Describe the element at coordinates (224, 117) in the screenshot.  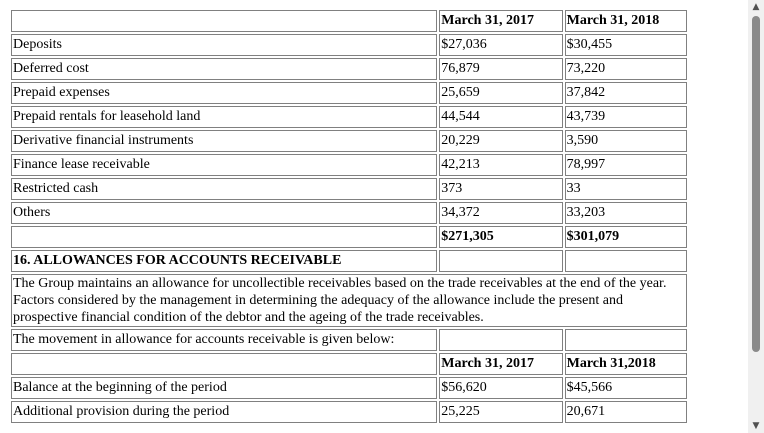
I see `row-label: Prepaid rentals for leasehold land` at that location.